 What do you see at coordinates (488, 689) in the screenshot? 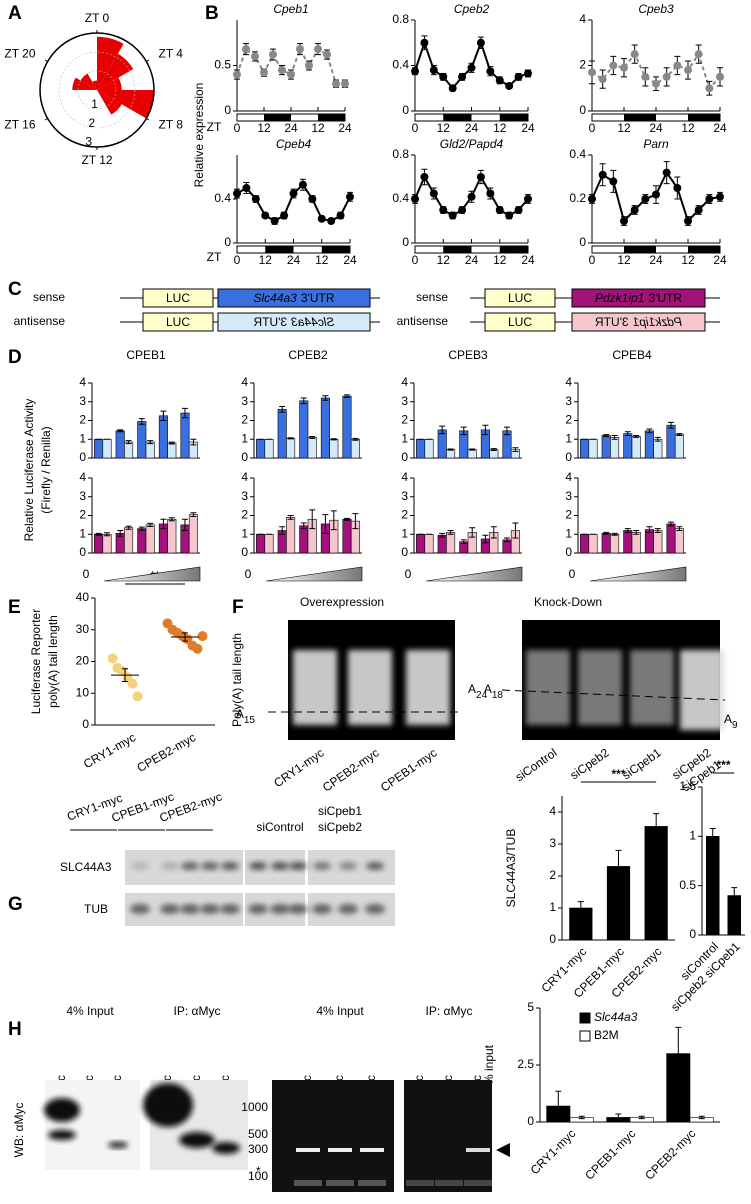
I see `marker-base: A` at bounding box center [488, 689].